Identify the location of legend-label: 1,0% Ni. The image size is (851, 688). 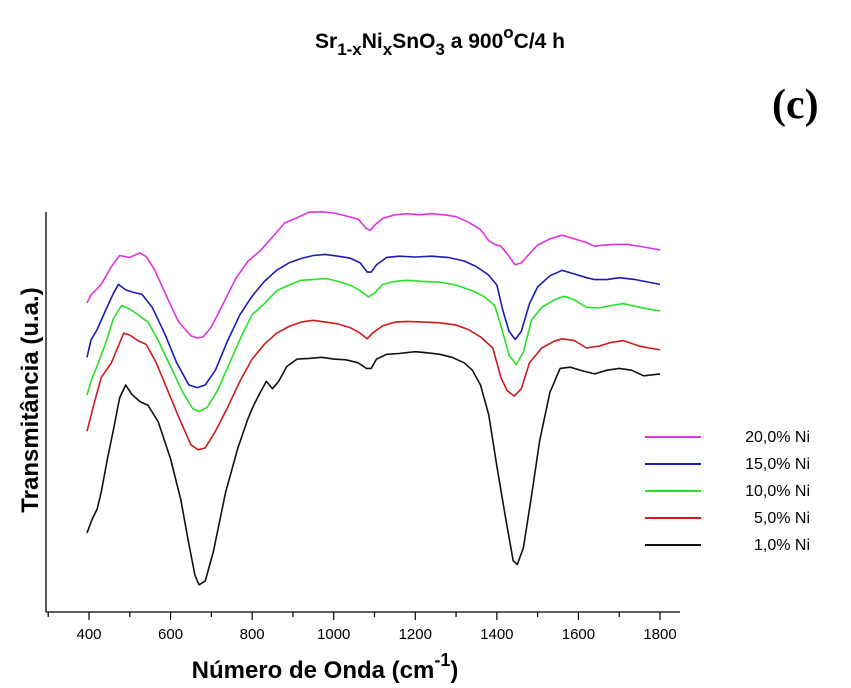
(782, 545).